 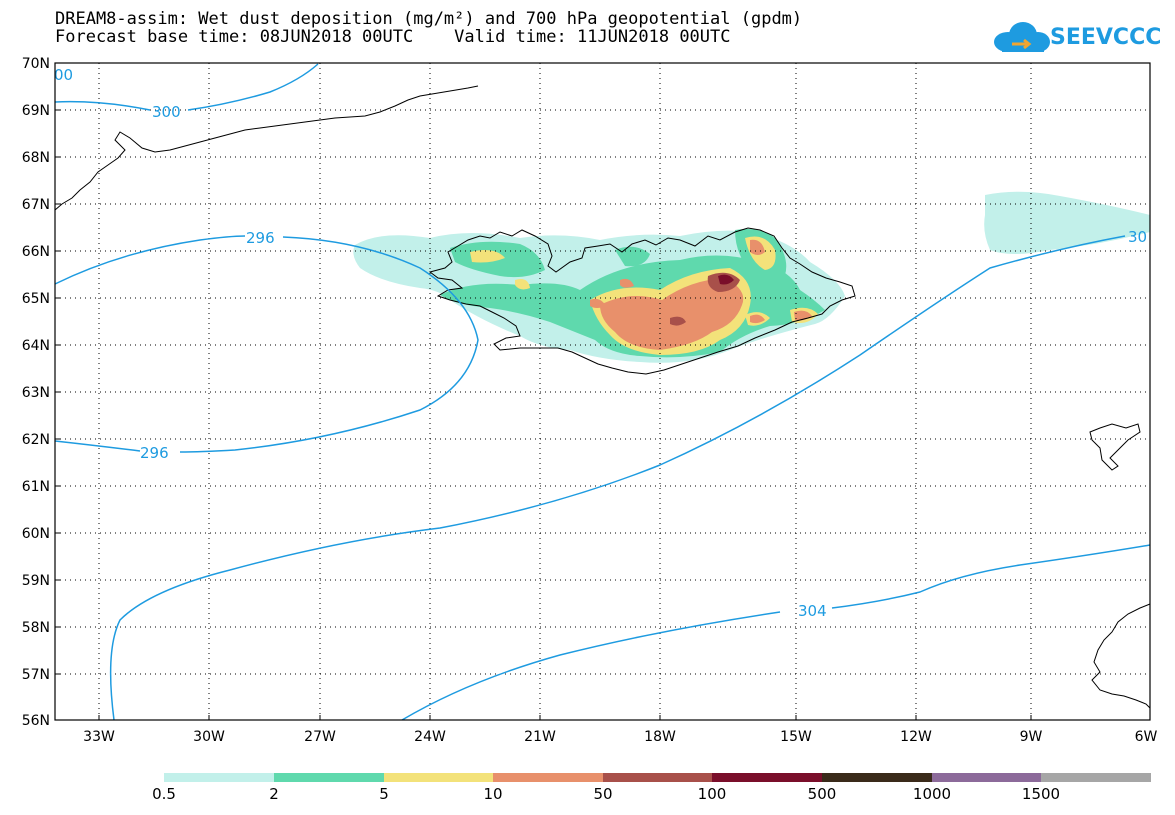 What do you see at coordinates (540, 737) in the screenshot?
I see `lon-label: 21W` at bounding box center [540, 737].